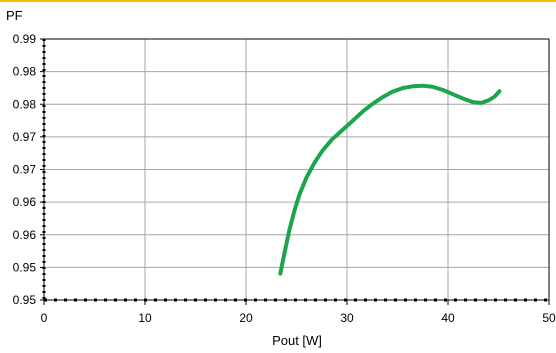  Describe the element at coordinates (448, 318) in the screenshot. I see `x-tick-label: 40` at that location.